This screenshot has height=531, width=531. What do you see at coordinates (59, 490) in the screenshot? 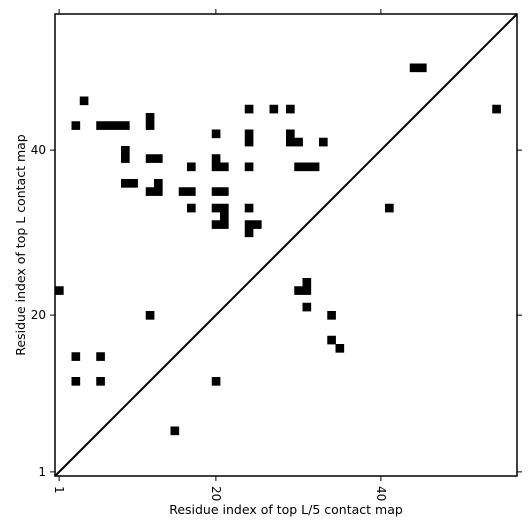
I see `x-tick-label: 1` at bounding box center [59, 490].